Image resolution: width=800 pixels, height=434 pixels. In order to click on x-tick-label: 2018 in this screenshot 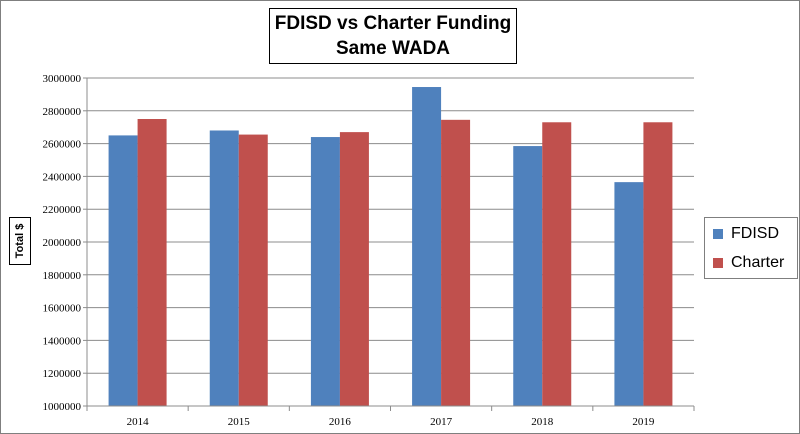, I will do `click(542, 422)`.